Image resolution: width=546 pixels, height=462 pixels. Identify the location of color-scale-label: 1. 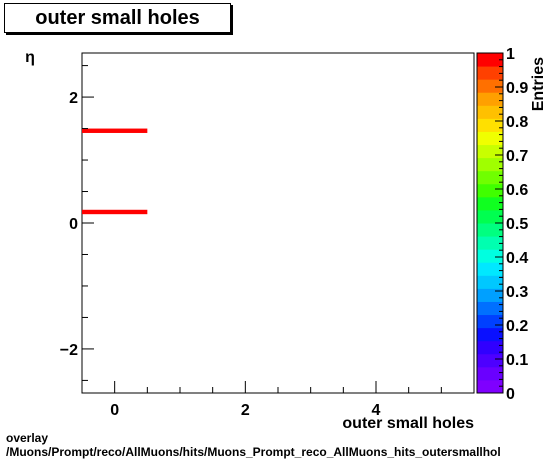
(510, 54).